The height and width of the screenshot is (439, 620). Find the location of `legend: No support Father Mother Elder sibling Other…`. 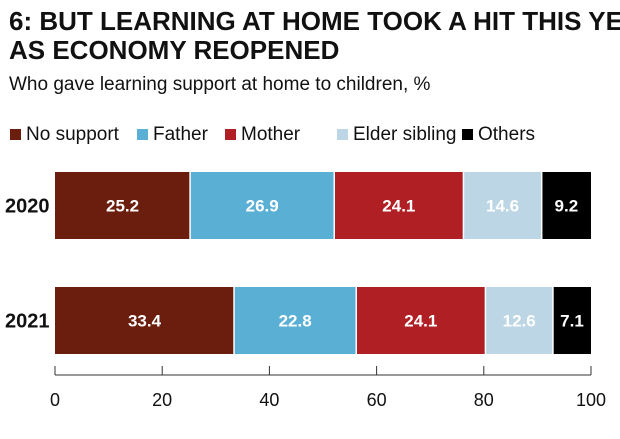

legend: No support Father Mother Elder sibling Other… is located at coordinates (272, 134).